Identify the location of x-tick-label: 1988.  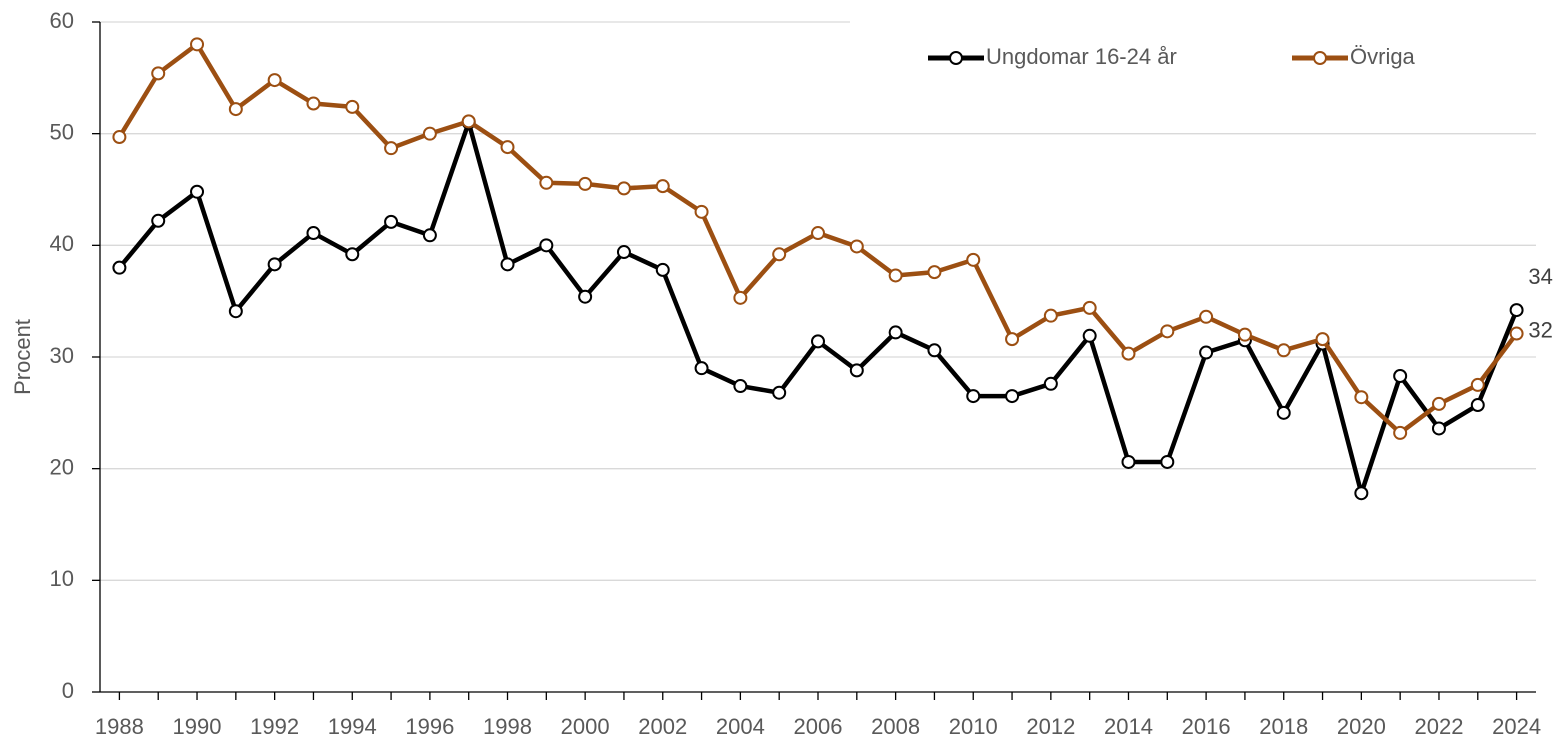
(119, 726).